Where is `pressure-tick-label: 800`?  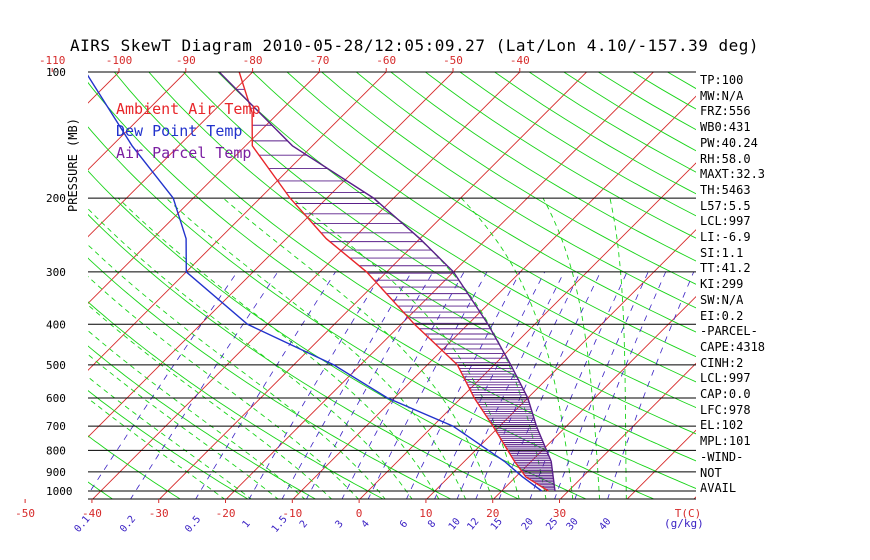
pressure-tick-label: 800 is located at coordinates (56, 450).